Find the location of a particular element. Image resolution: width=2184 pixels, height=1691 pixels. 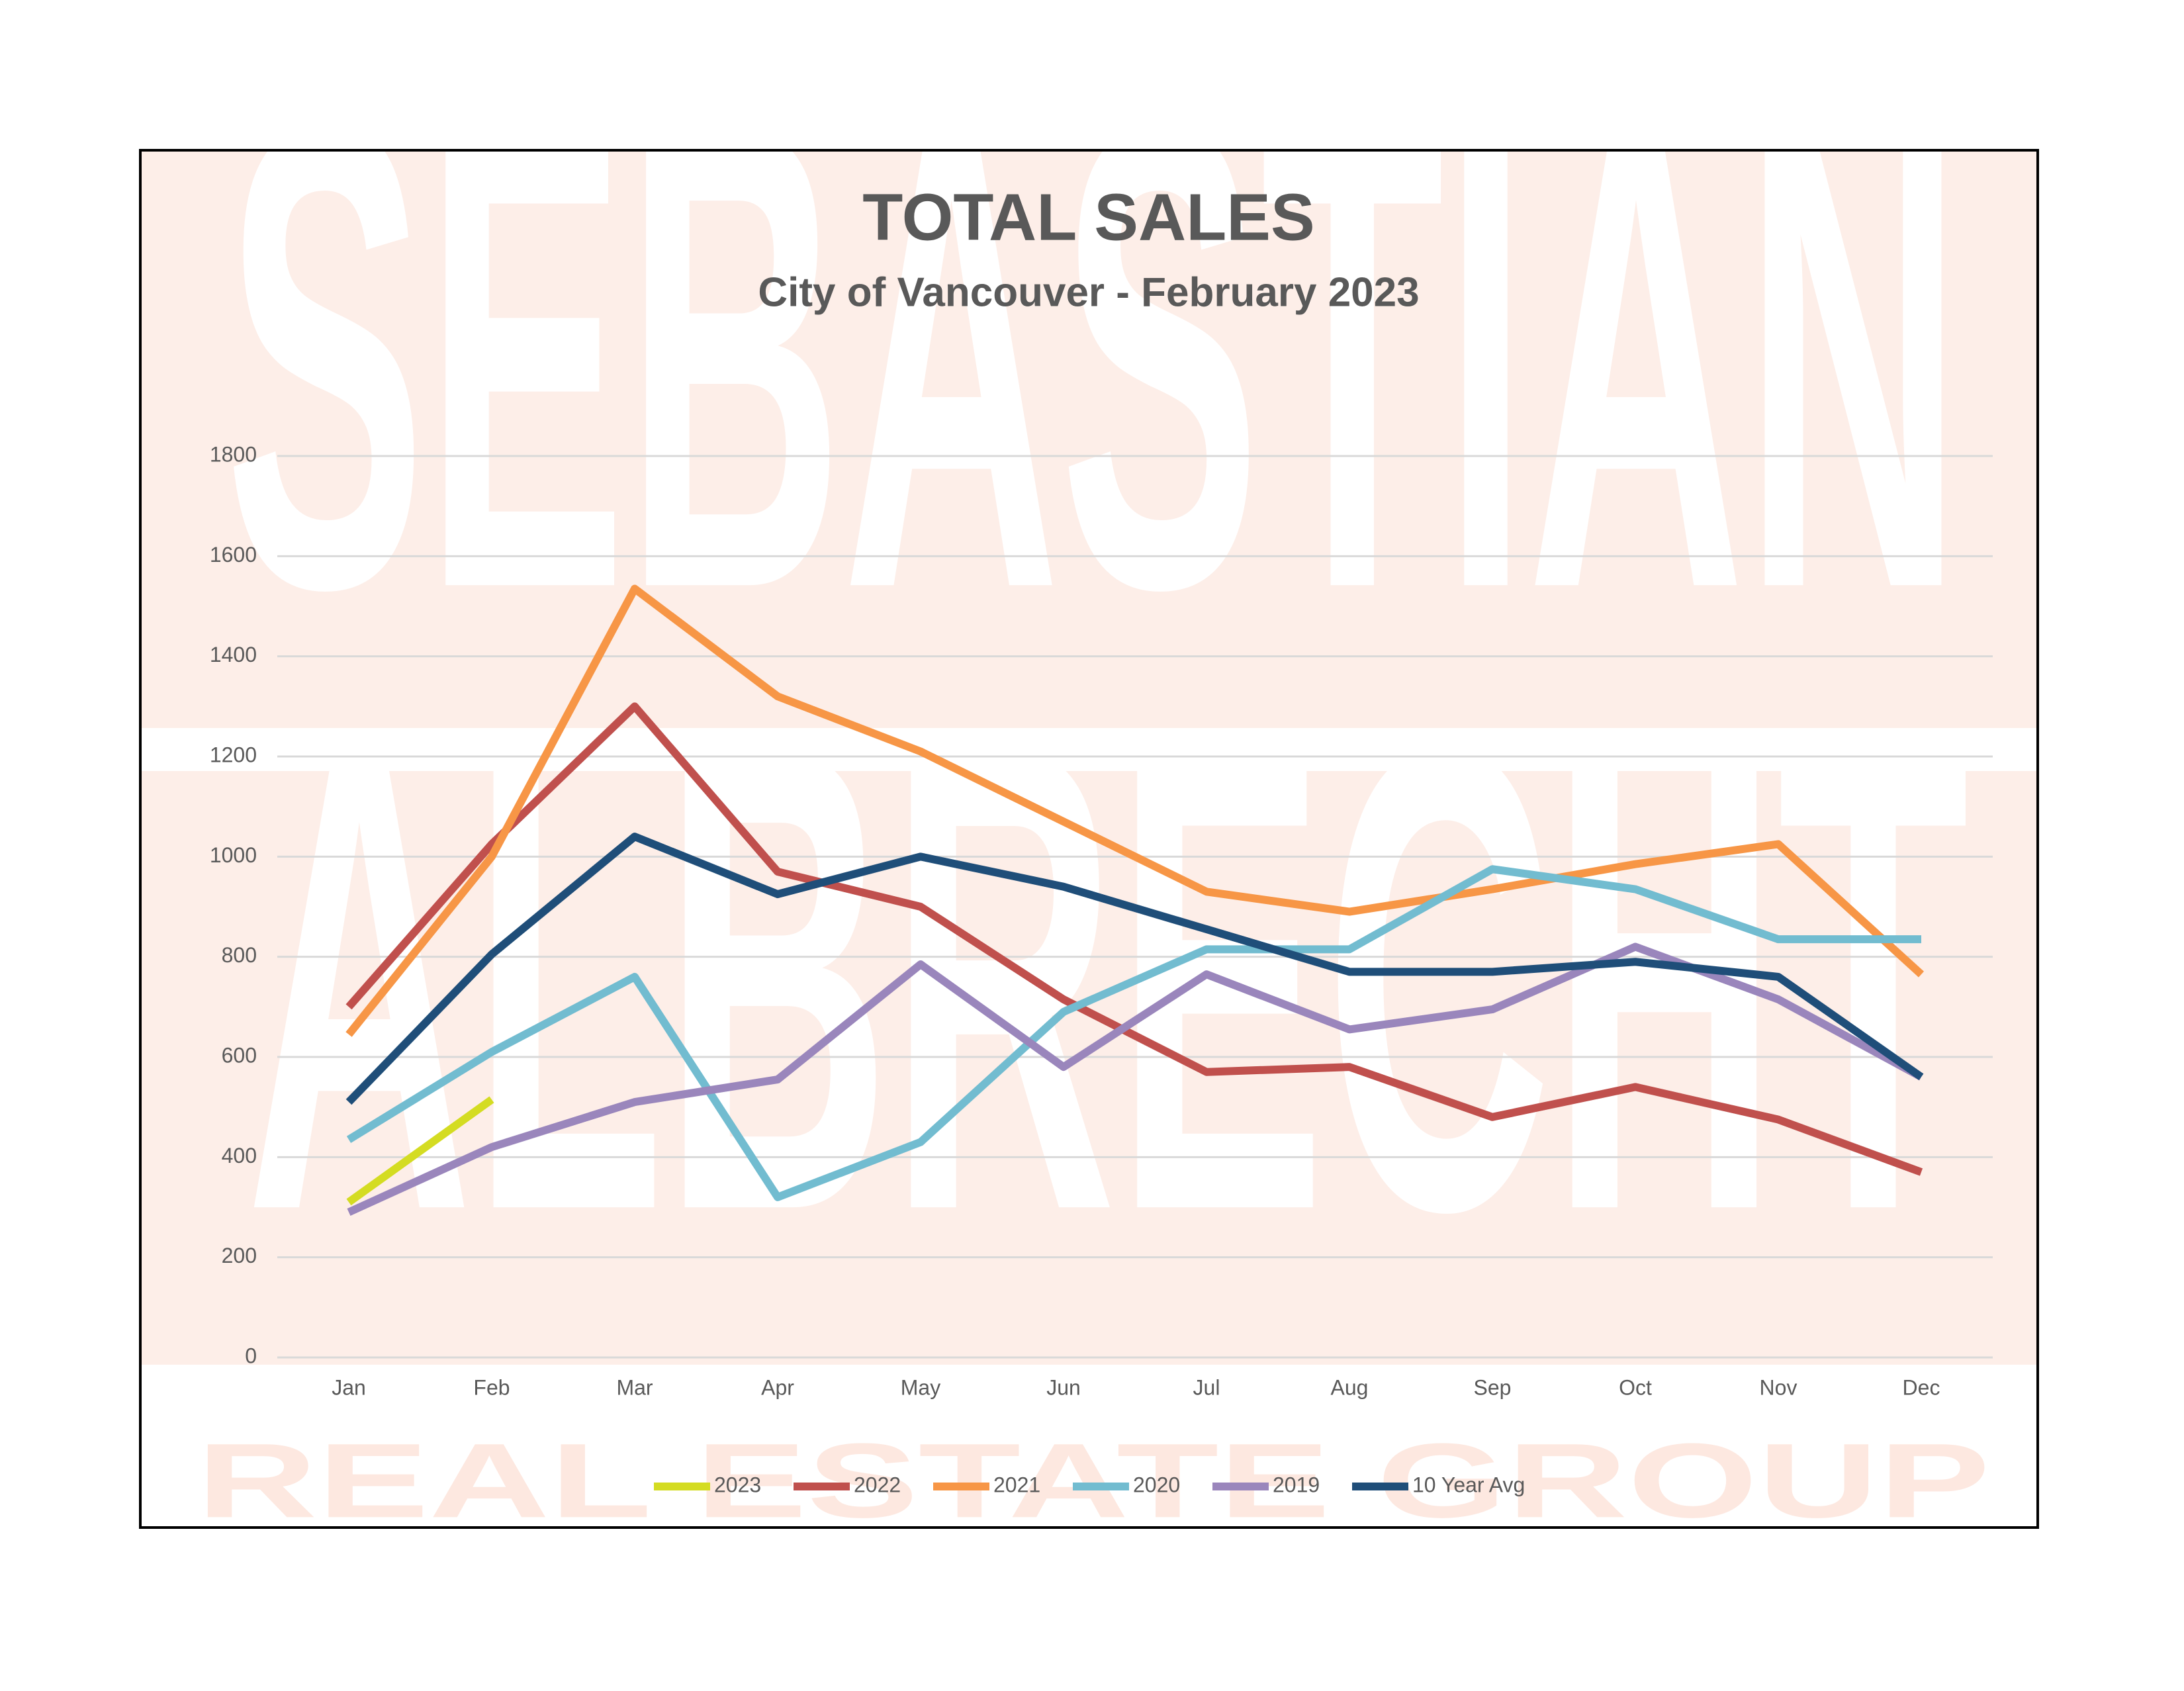

legend-label: 2023 is located at coordinates (738, 1485).